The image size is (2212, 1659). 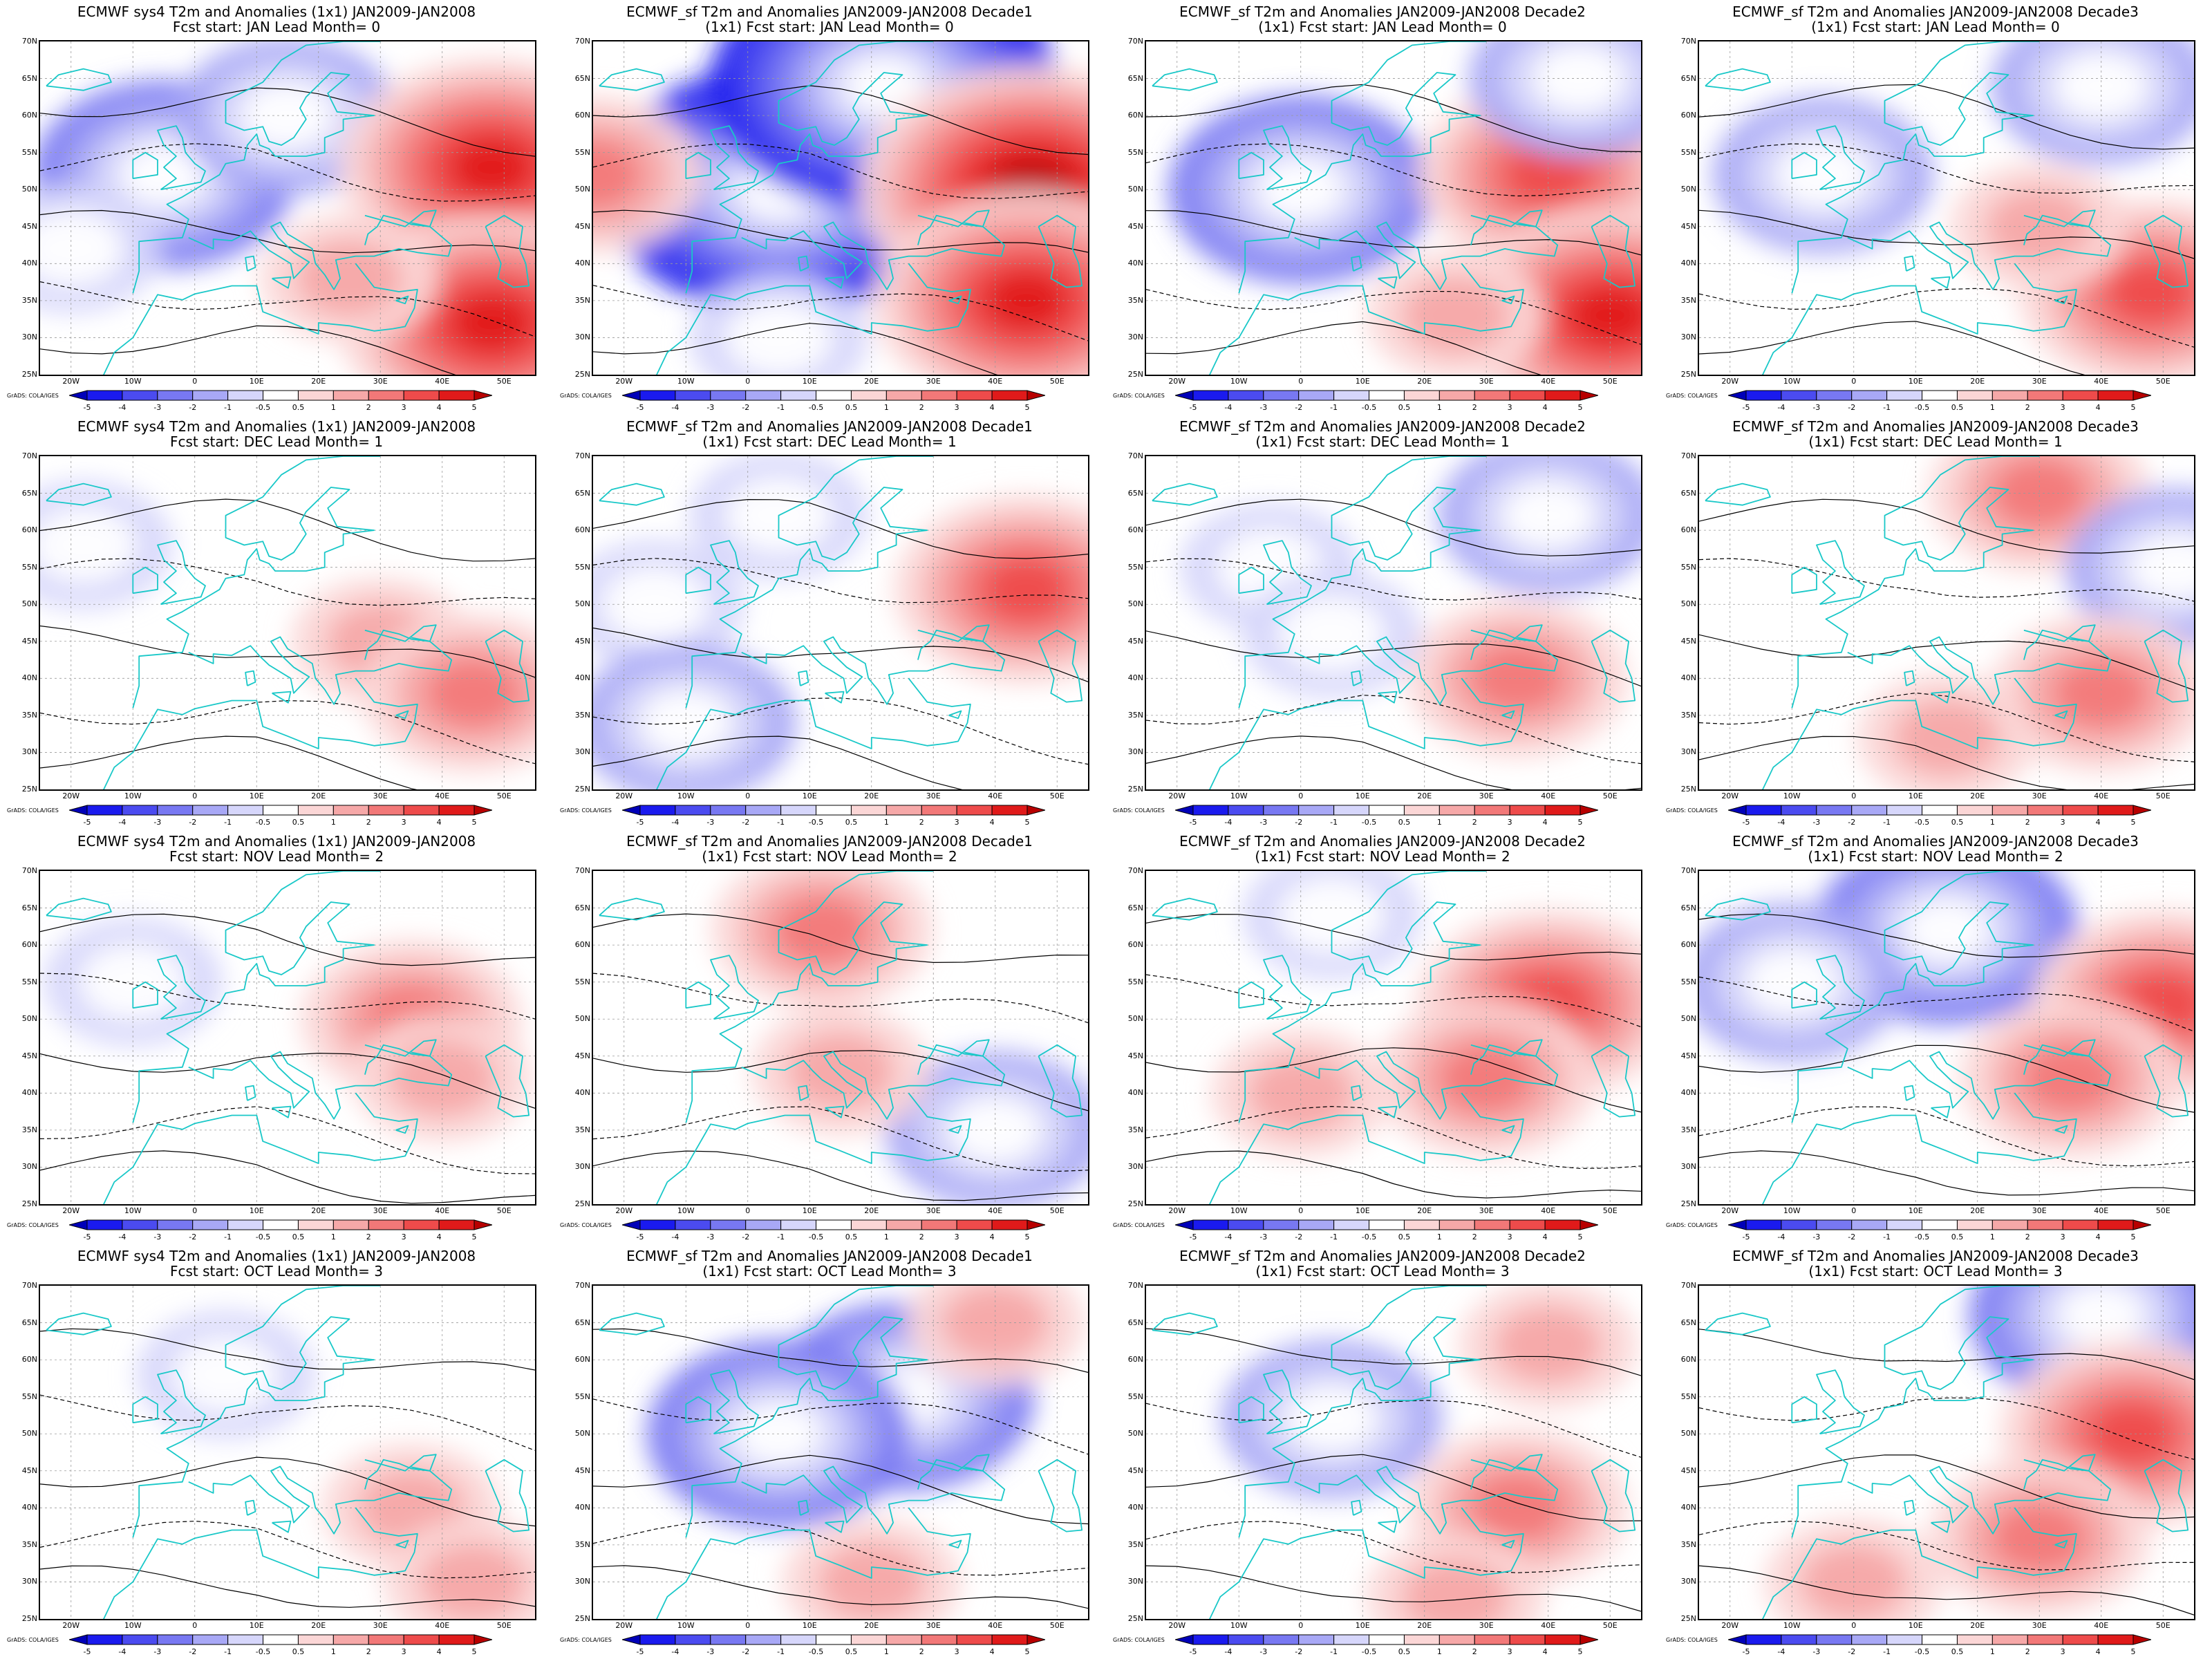 I want to click on panel-subtitle: (1x1) Fcst start: NOV Lead Month= 2, so click(x=1935, y=856).